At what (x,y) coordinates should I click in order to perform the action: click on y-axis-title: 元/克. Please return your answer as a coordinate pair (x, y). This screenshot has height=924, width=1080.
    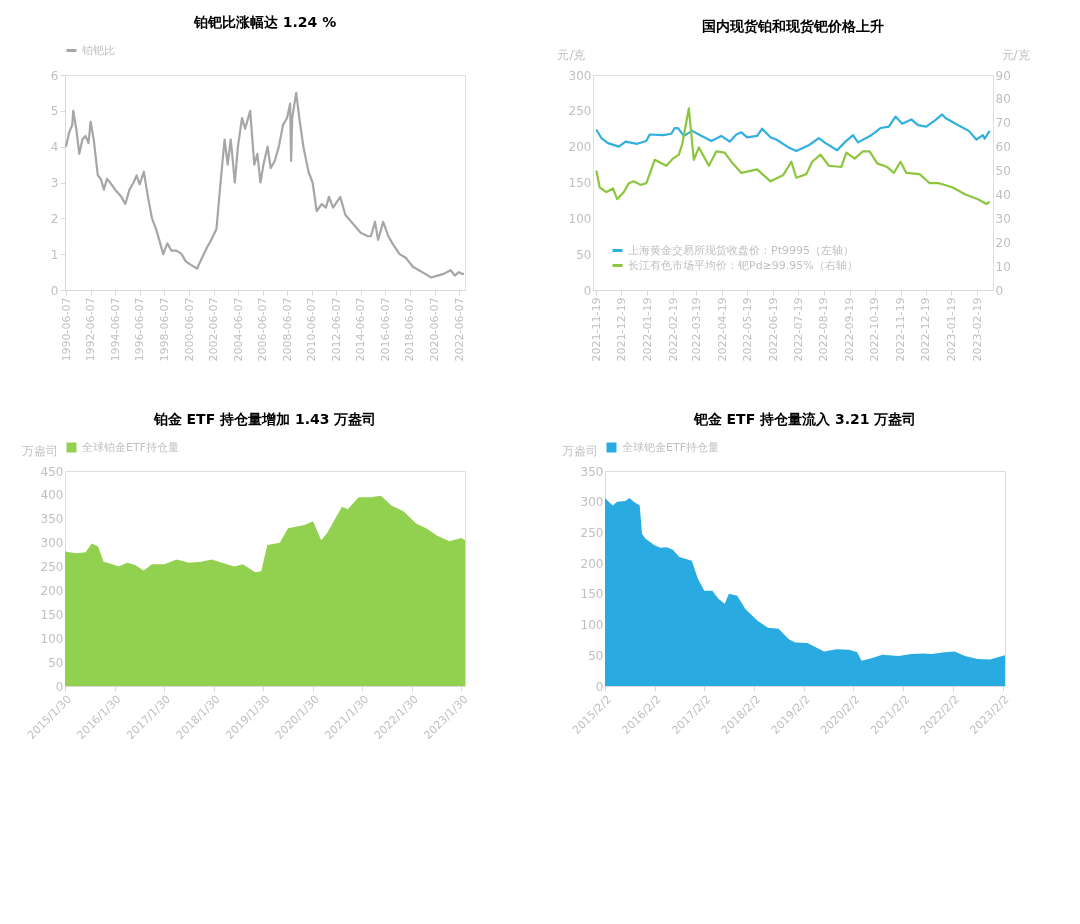
    Looking at the image, I should click on (571, 54).